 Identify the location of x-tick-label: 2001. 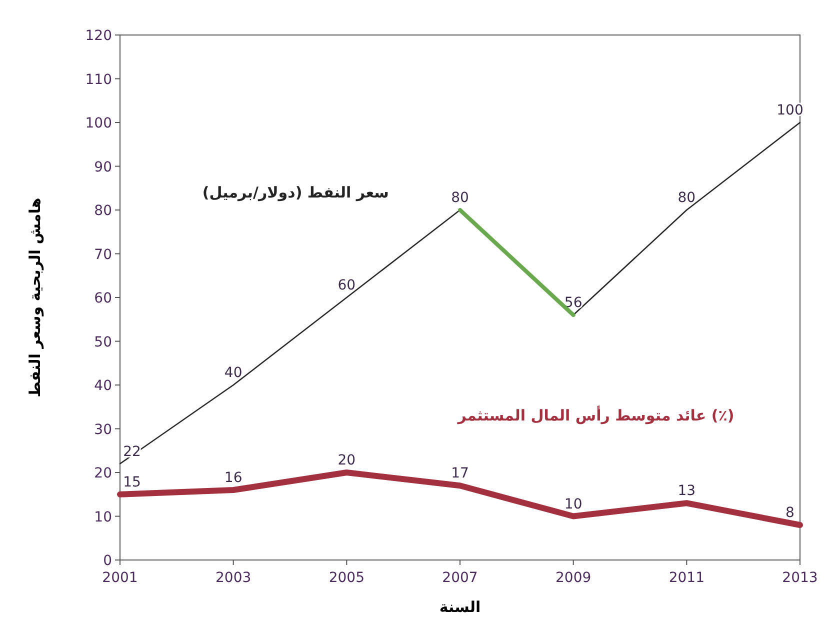
(120, 578).